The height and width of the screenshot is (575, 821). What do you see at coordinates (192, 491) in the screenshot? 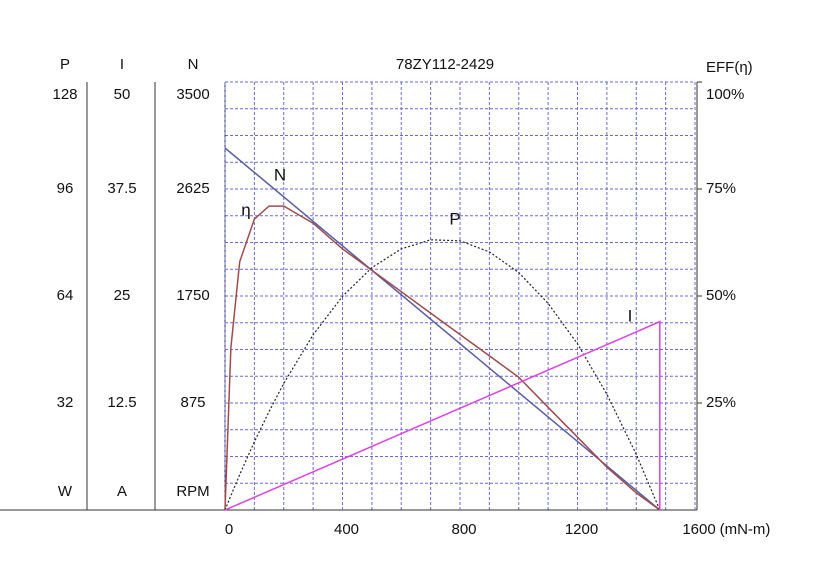
I see `y-axis-unit: RPM` at bounding box center [192, 491].